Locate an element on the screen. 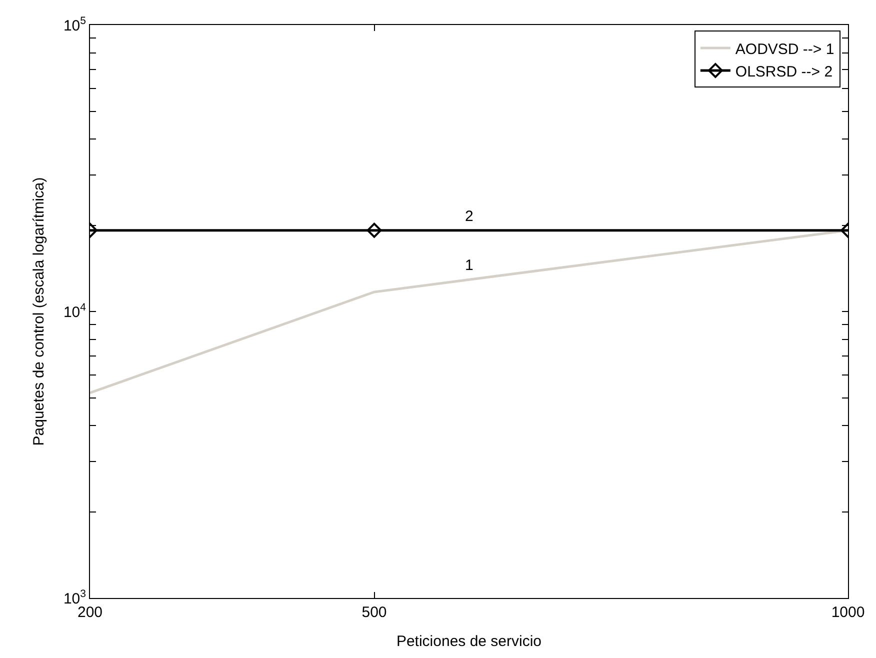 This screenshot has height=658, width=876. annotation: 1 is located at coordinates (469, 265).